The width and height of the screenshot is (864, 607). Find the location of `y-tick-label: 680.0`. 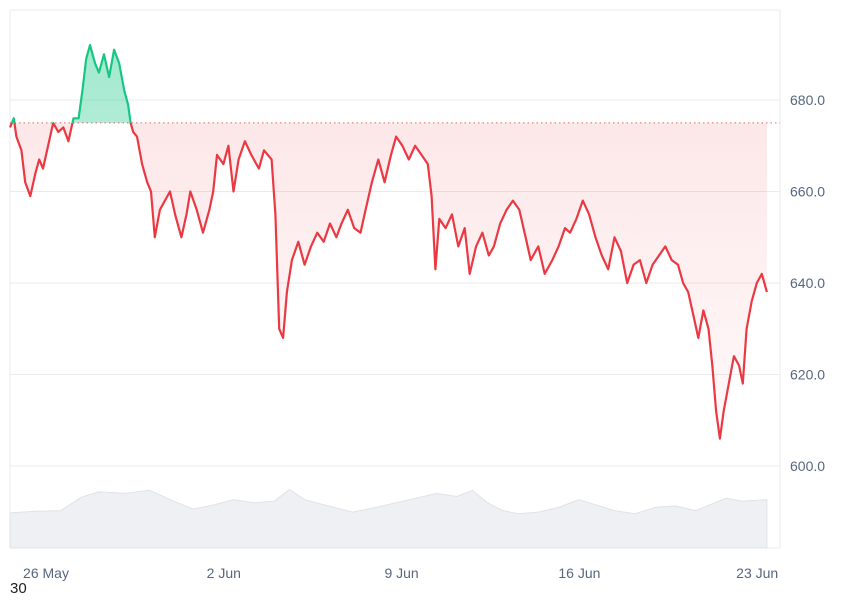

y-tick-label: 680.0 is located at coordinates (807, 100).